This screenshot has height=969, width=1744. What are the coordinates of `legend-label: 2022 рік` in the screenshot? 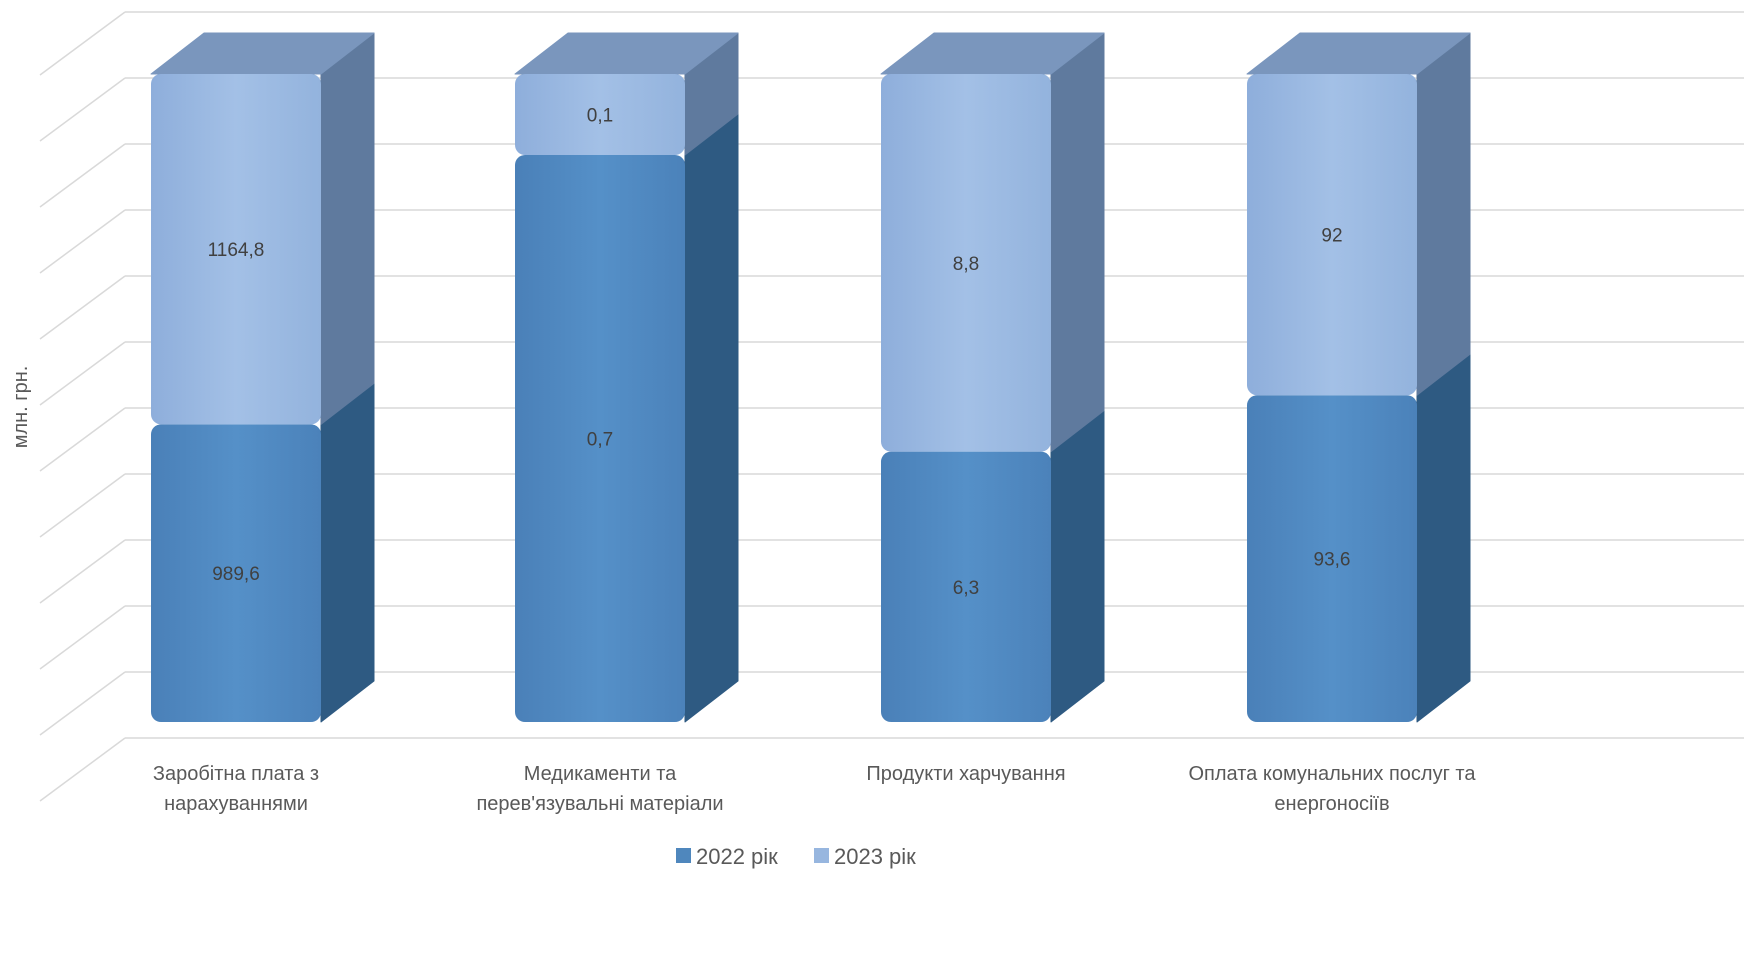 It's located at (737, 856).